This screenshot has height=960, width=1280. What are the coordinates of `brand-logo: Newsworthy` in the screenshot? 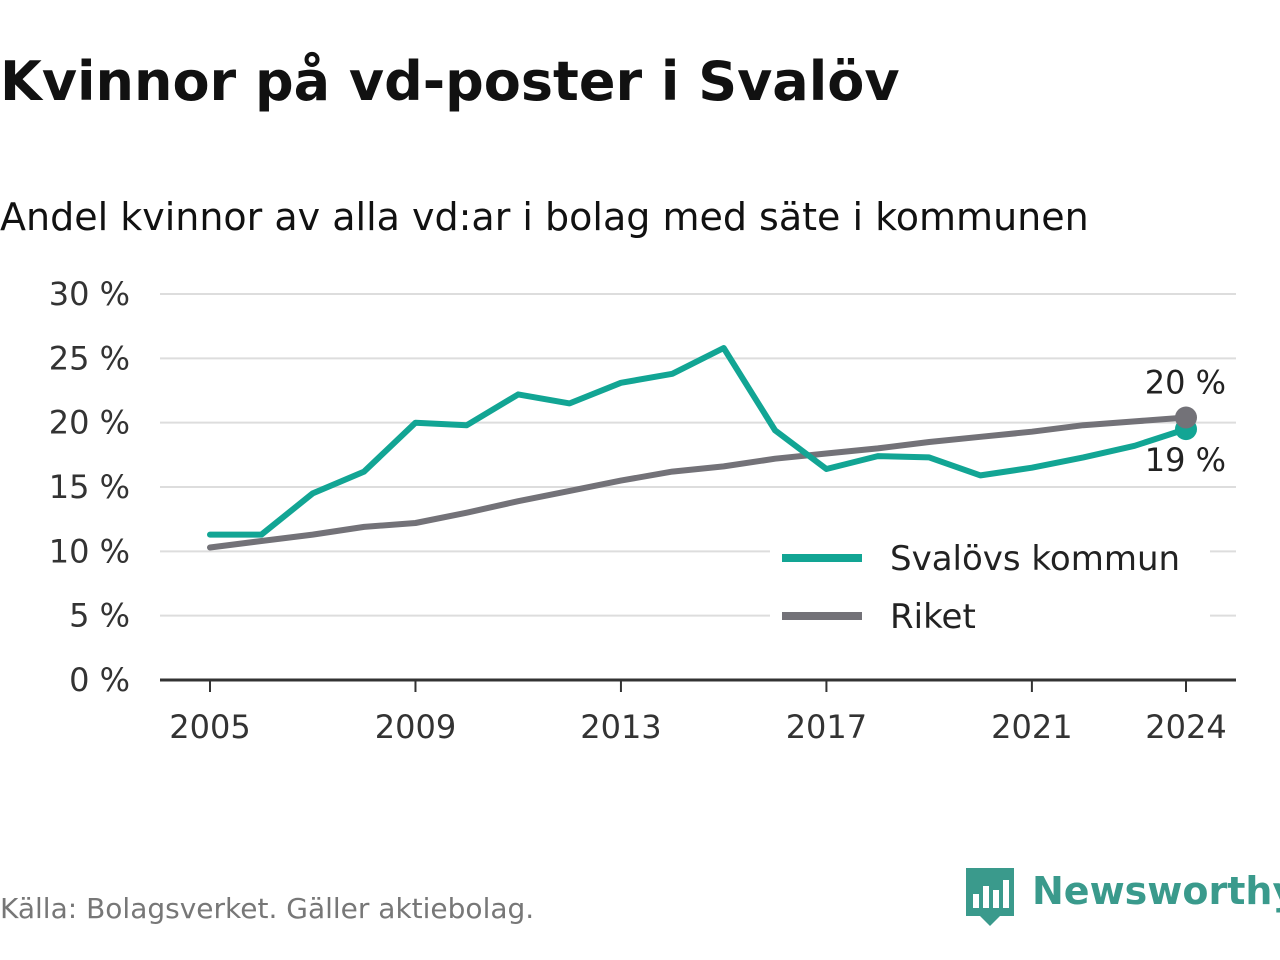 It's located at (1123, 897).